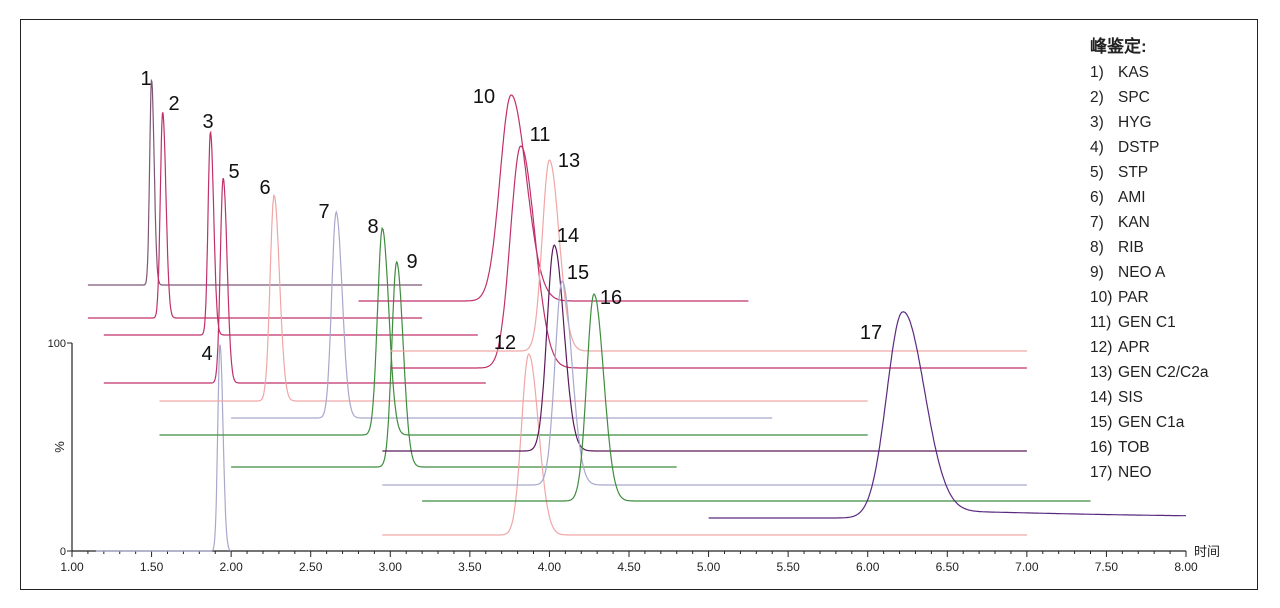 Image resolution: width=1280 pixels, height=608 pixels. Describe the element at coordinates (1101, 372) in the screenshot. I see `legend-entry-number: 13)` at that location.